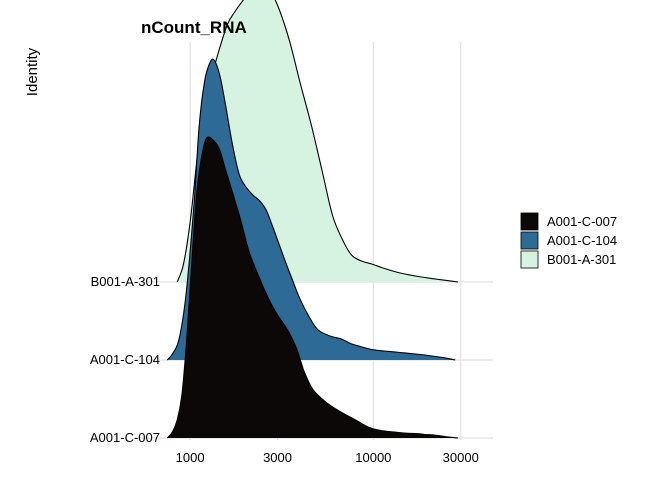 The height and width of the screenshot is (480, 672). I want to click on y-tick-label: B001-A-301, so click(125, 281).